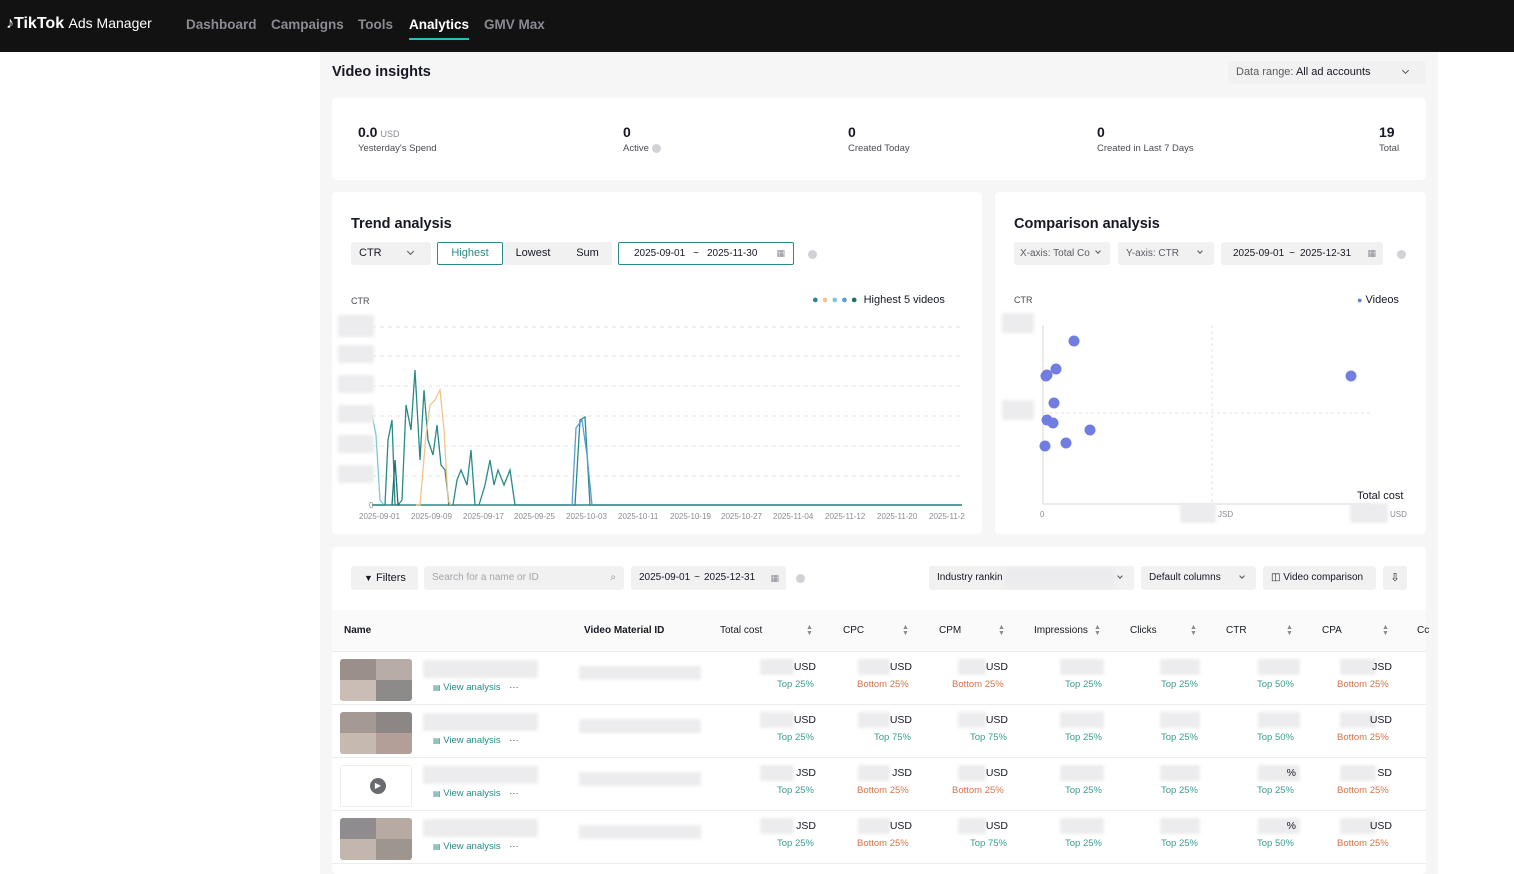  I want to click on y-axis-select: Y-axis: CTR, so click(1166, 253).